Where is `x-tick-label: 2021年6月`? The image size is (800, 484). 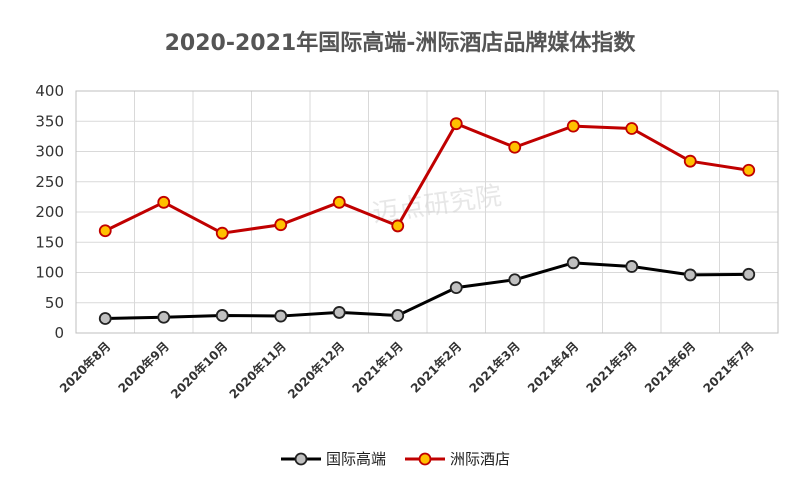
x-tick-label: 2021年6月 is located at coordinates (669, 367).